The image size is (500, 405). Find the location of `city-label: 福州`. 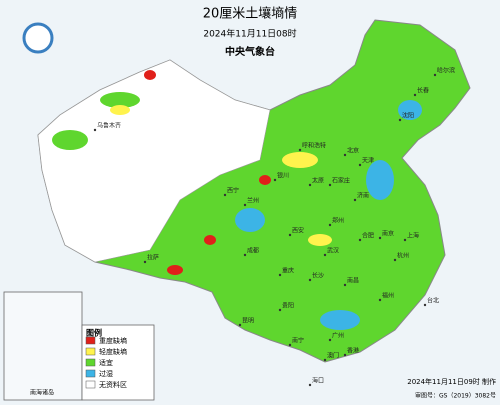

city-label: 福州 is located at coordinates (388, 296).